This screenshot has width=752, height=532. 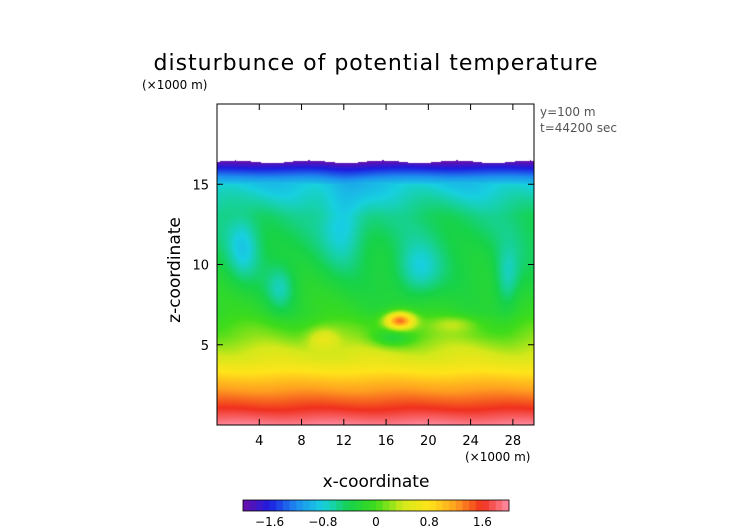 What do you see at coordinates (175, 270) in the screenshot?
I see `y-axis-label: z-coordinate` at bounding box center [175, 270].